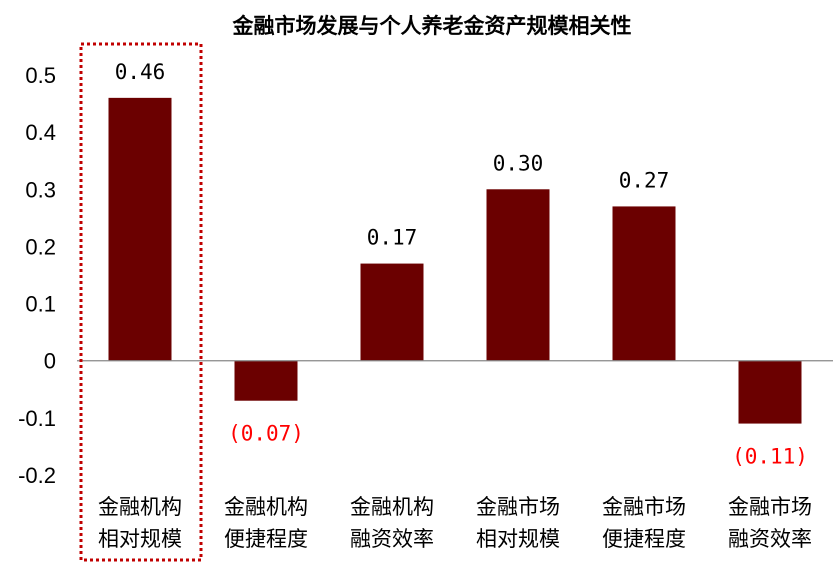  Describe the element at coordinates (266, 434) in the screenshot. I see `data-label: (0.07)` at that location.